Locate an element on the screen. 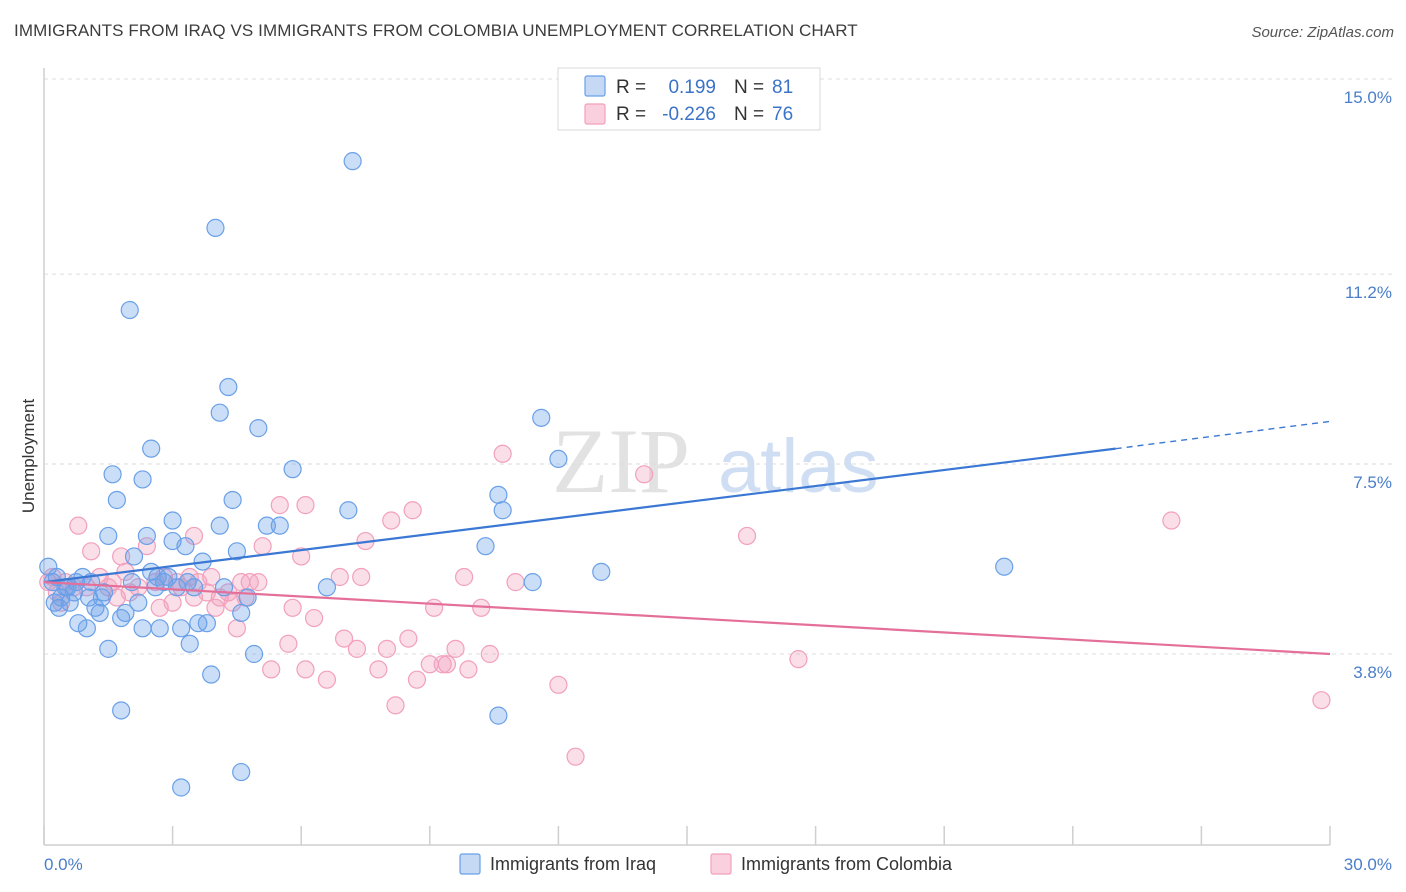 Image resolution: width=1406 pixels, height=892 pixels. legend-swatch-iraq is located at coordinates (595, 86).